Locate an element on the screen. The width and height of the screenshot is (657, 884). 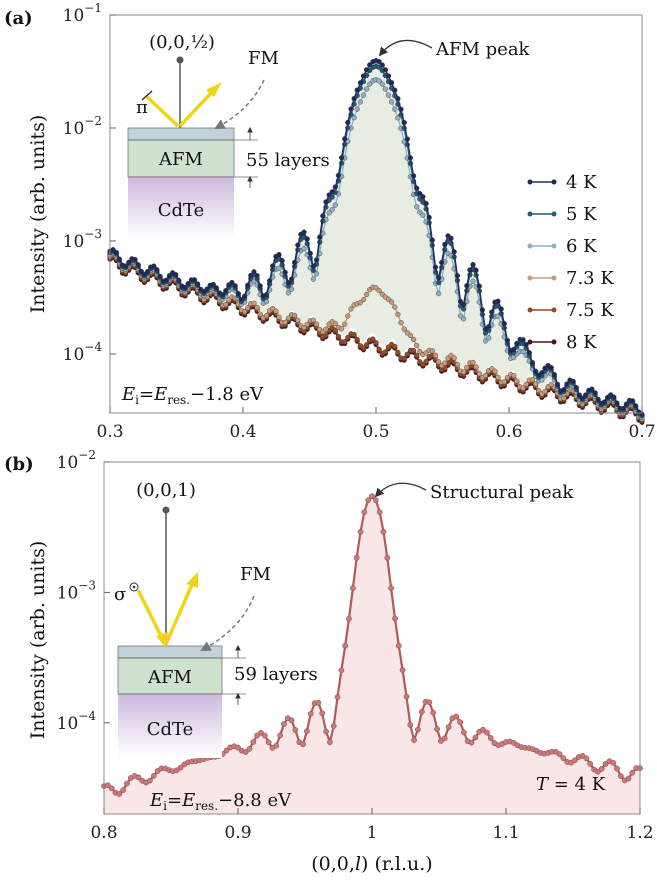
b-xtick-label: 0.9 is located at coordinates (237, 833).